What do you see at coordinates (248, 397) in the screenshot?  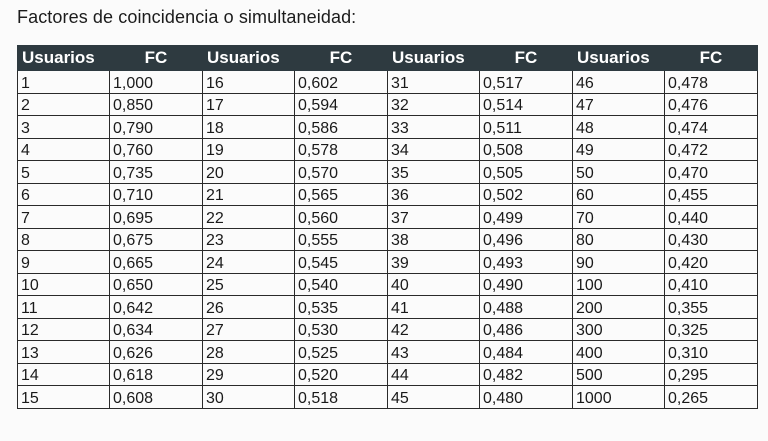 I see `cell-usuarios: 30` at bounding box center [248, 397].